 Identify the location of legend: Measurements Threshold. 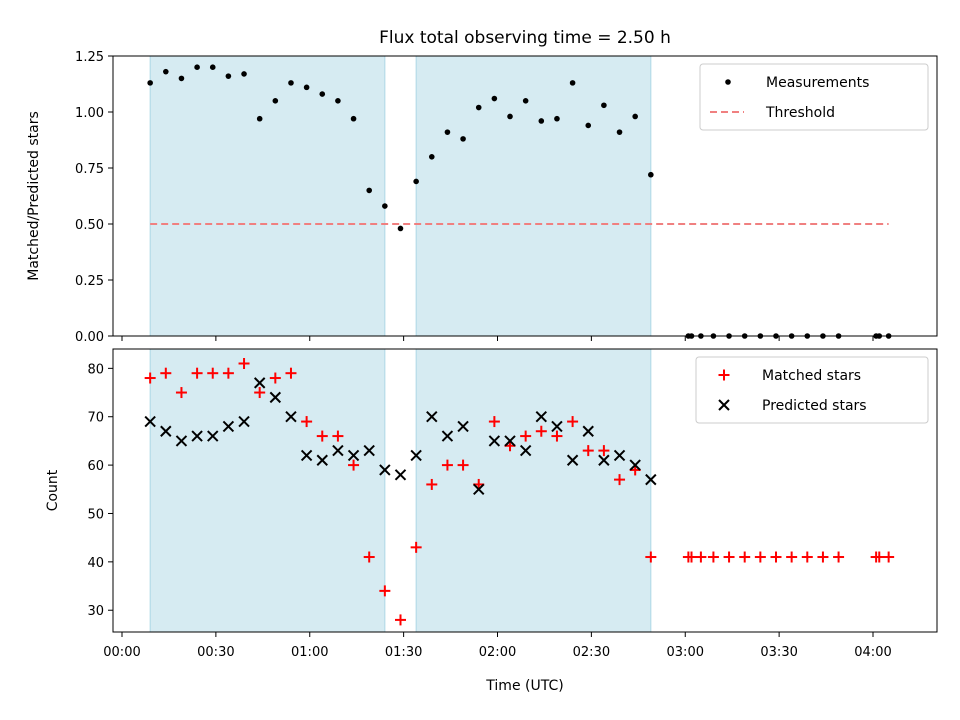
(814, 97).